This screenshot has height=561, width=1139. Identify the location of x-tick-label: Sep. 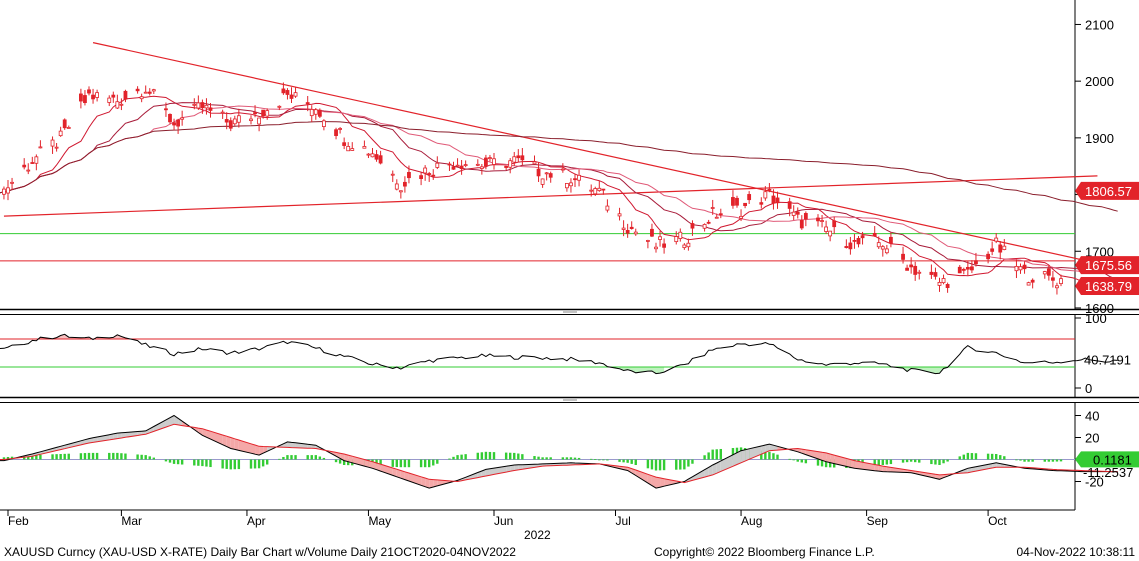
(878, 521).